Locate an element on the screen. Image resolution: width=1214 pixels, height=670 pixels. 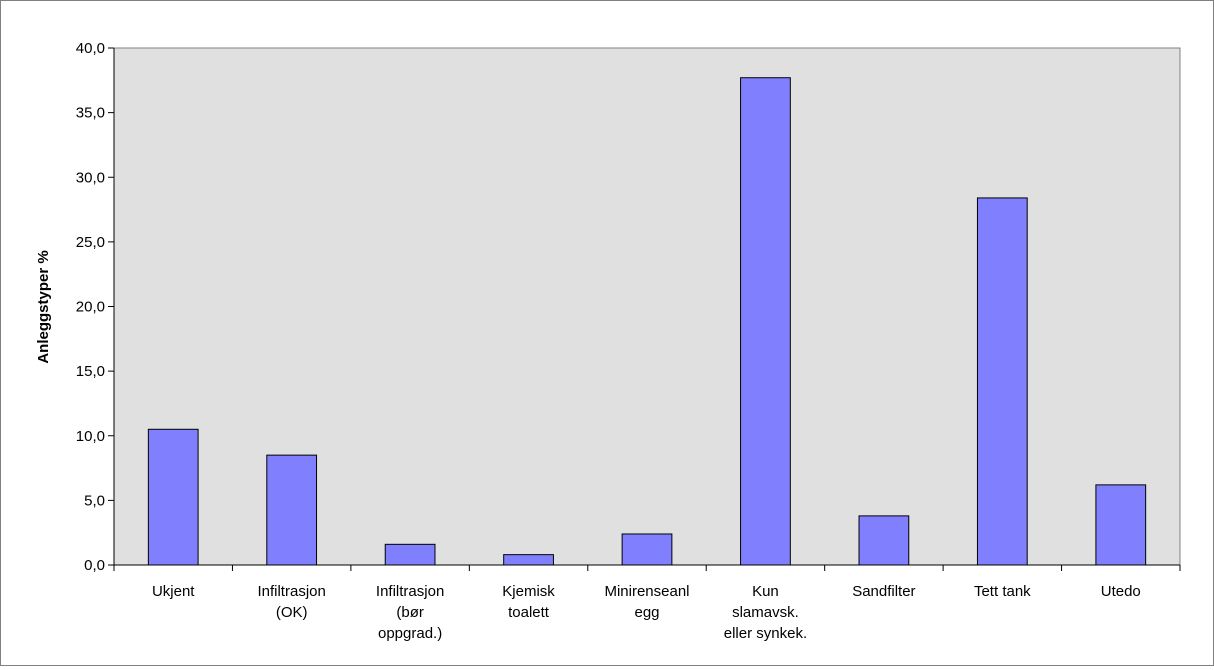
x-tick-label: Kjemisk toalett is located at coordinates (528, 602).